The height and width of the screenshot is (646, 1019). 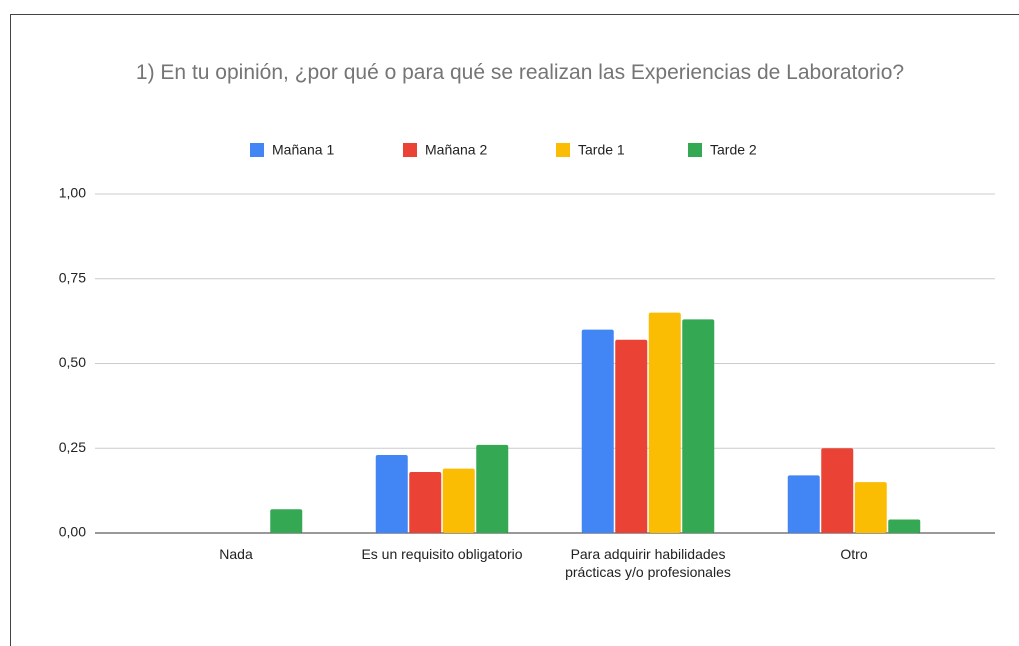 What do you see at coordinates (303, 150) in the screenshot?
I see `legend-label: Mañana 1` at bounding box center [303, 150].